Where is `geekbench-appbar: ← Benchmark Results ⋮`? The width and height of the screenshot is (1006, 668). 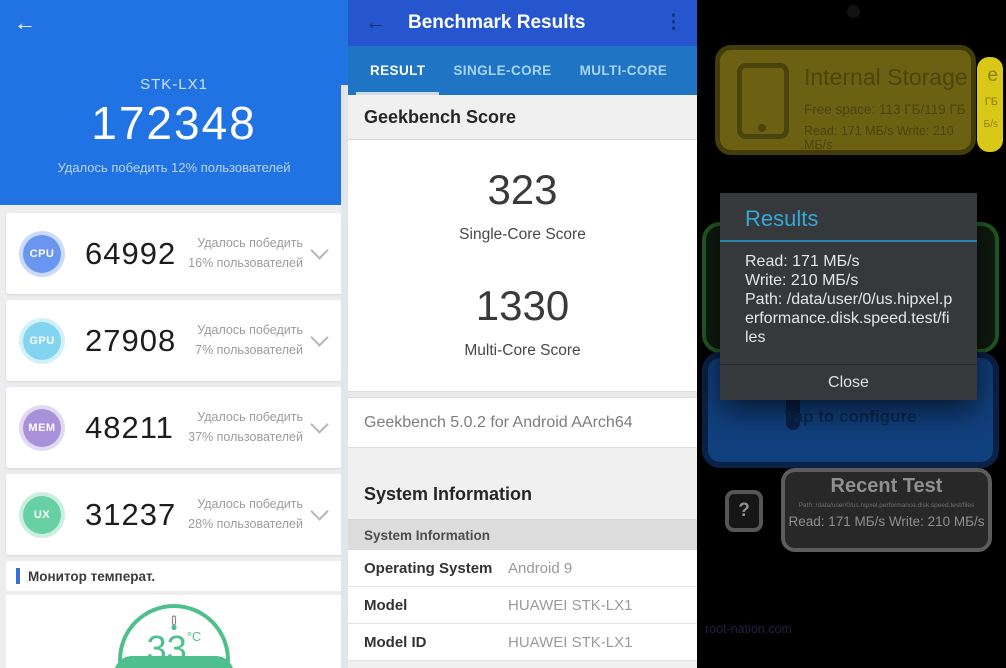
geekbench-appbar: ← Benchmark Results ⋮ is located at coordinates (522, 23).